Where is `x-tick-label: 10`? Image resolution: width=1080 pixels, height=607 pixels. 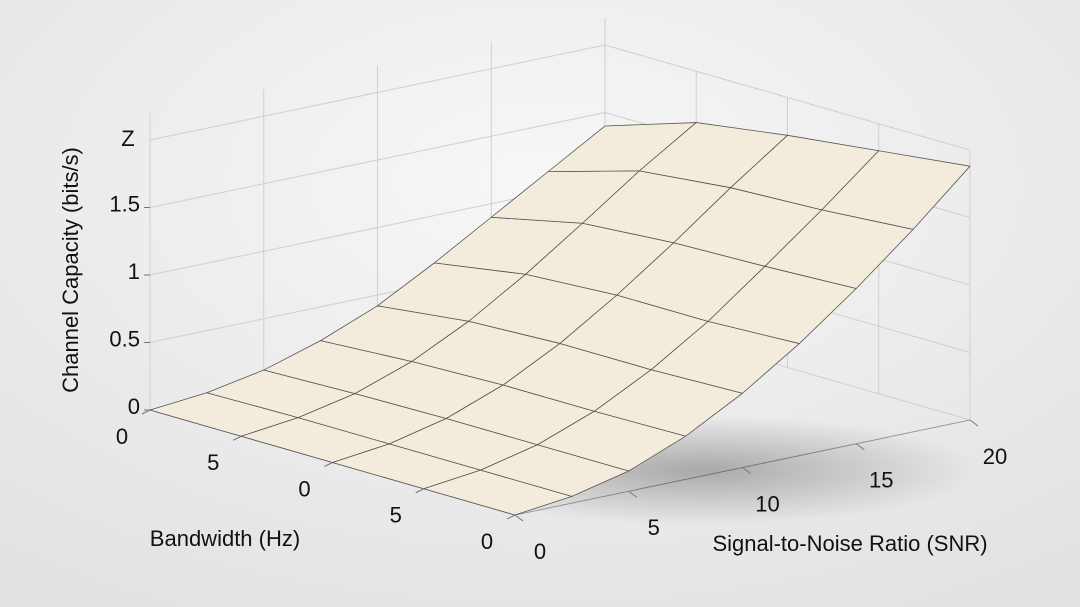
x-tick-label: 10 is located at coordinates (767, 503).